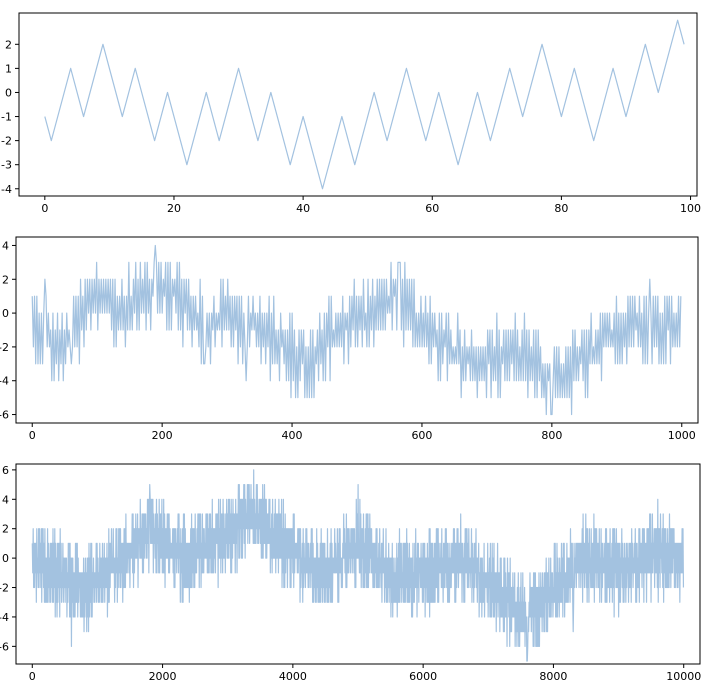  What do you see at coordinates (6, 165) in the screenshot?
I see `y-tick-label: -3` at bounding box center [6, 165].